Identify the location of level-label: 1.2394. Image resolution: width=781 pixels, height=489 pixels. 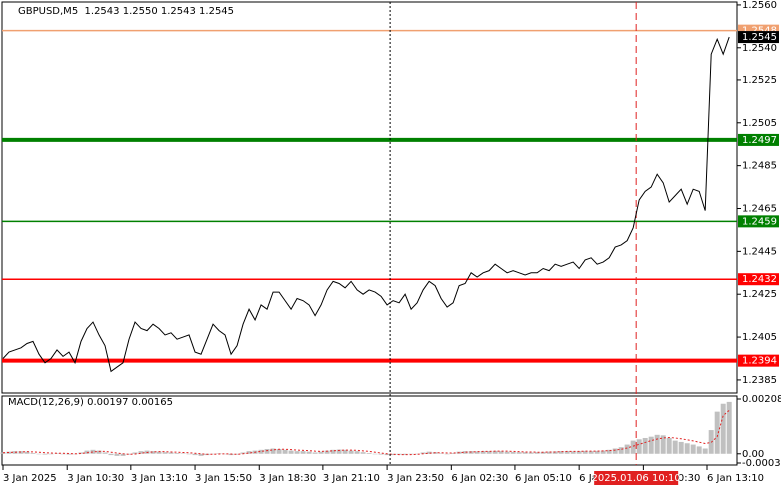
(759, 361).